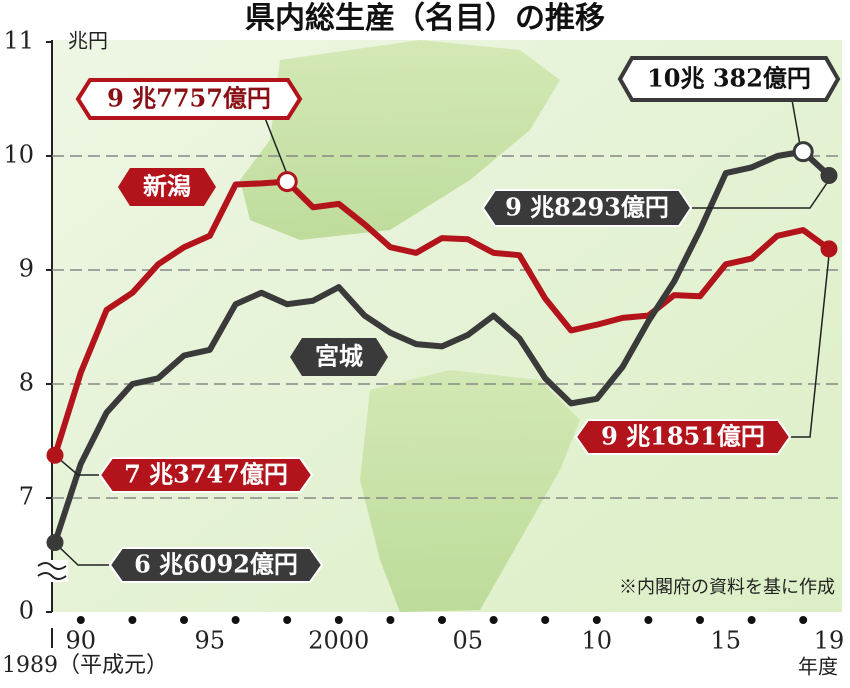 The height and width of the screenshot is (688, 850). Describe the element at coordinates (597, 641) in the screenshot. I see `x-tick-label: 10` at that location.